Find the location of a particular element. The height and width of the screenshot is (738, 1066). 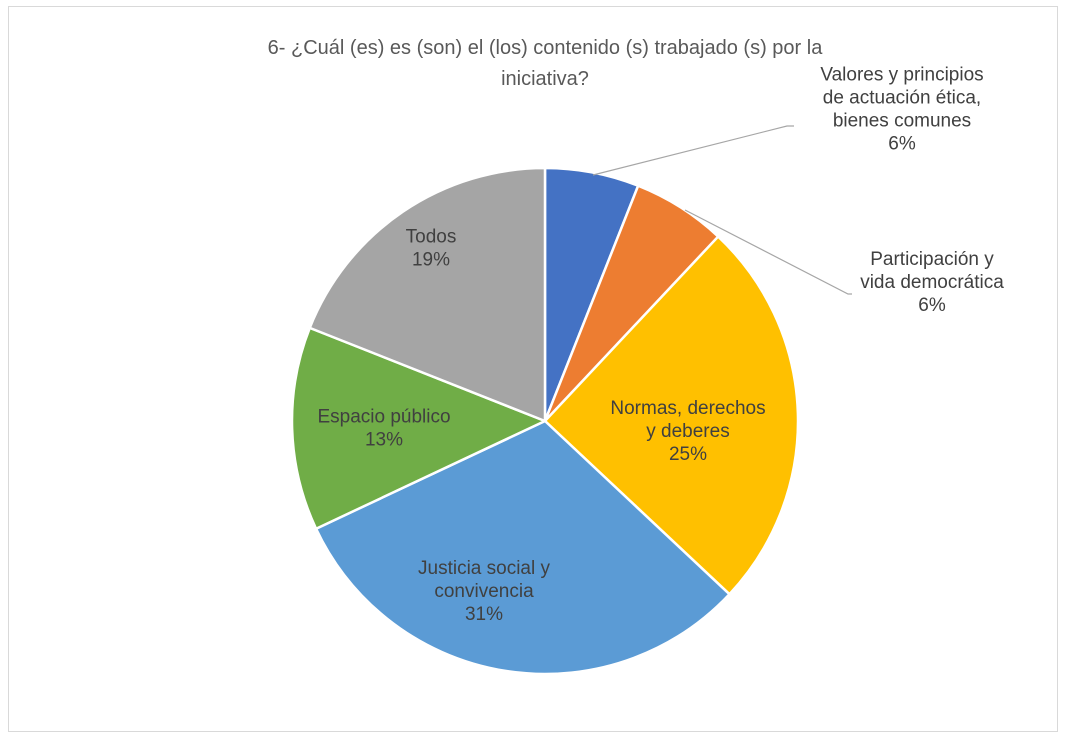

slice-percent-label: 13% is located at coordinates (384, 440).